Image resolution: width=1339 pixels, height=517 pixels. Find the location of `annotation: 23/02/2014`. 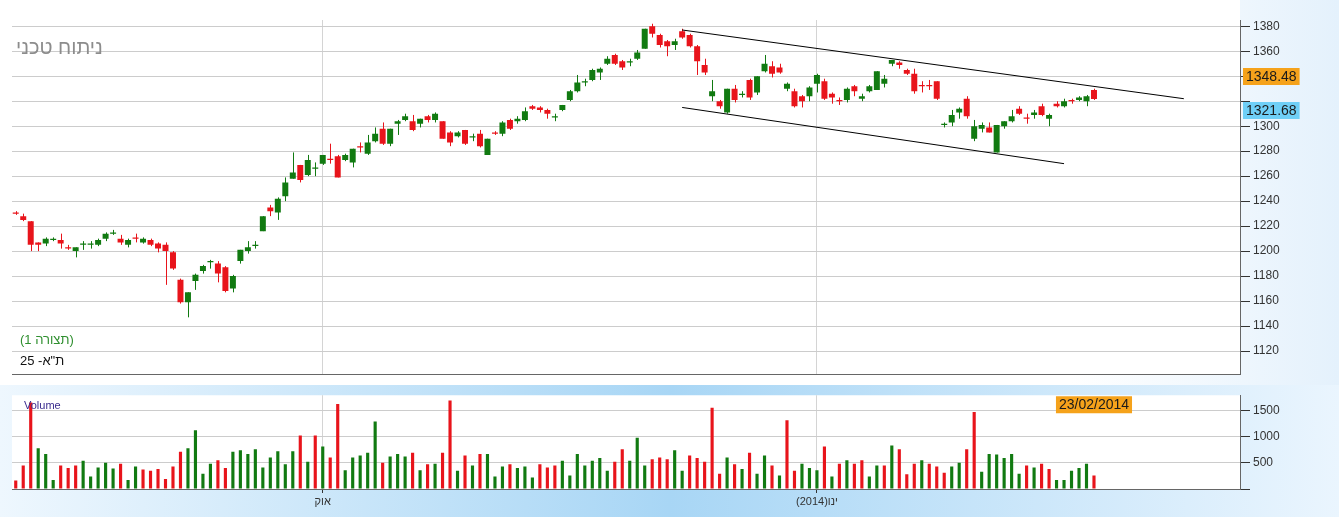

annotation: 23/02/2014 is located at coordinates (1094, 404).